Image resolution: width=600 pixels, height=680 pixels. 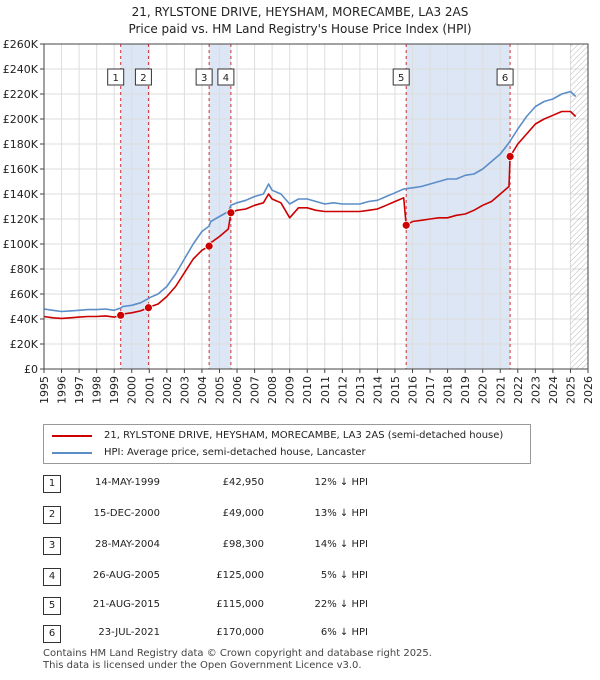 What do you see at coordinates (570, 390) in the screenshot?
I see `x-tick-label: 2025` at bounding box center [570, 390].